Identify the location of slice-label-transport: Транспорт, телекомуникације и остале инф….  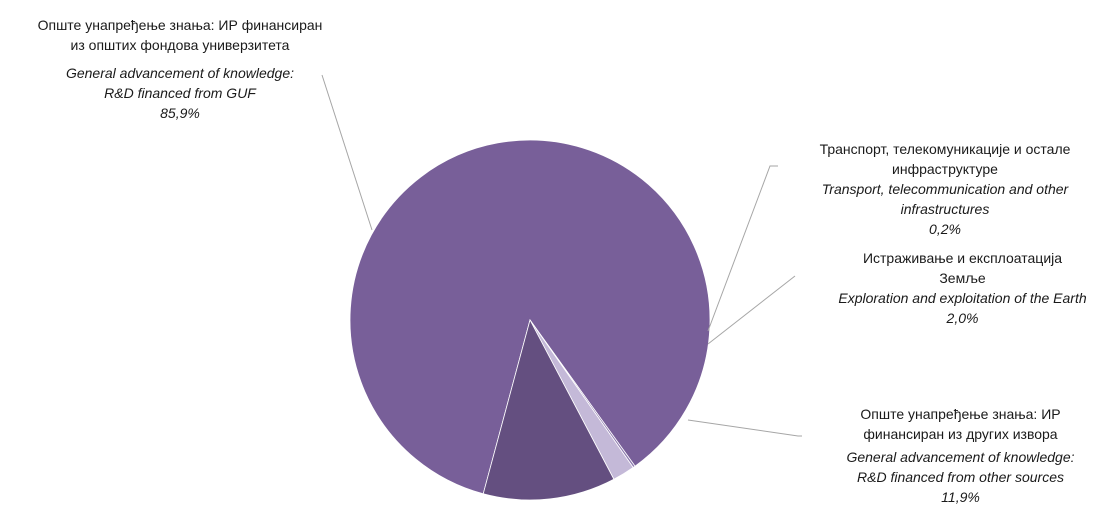
(943, 189).